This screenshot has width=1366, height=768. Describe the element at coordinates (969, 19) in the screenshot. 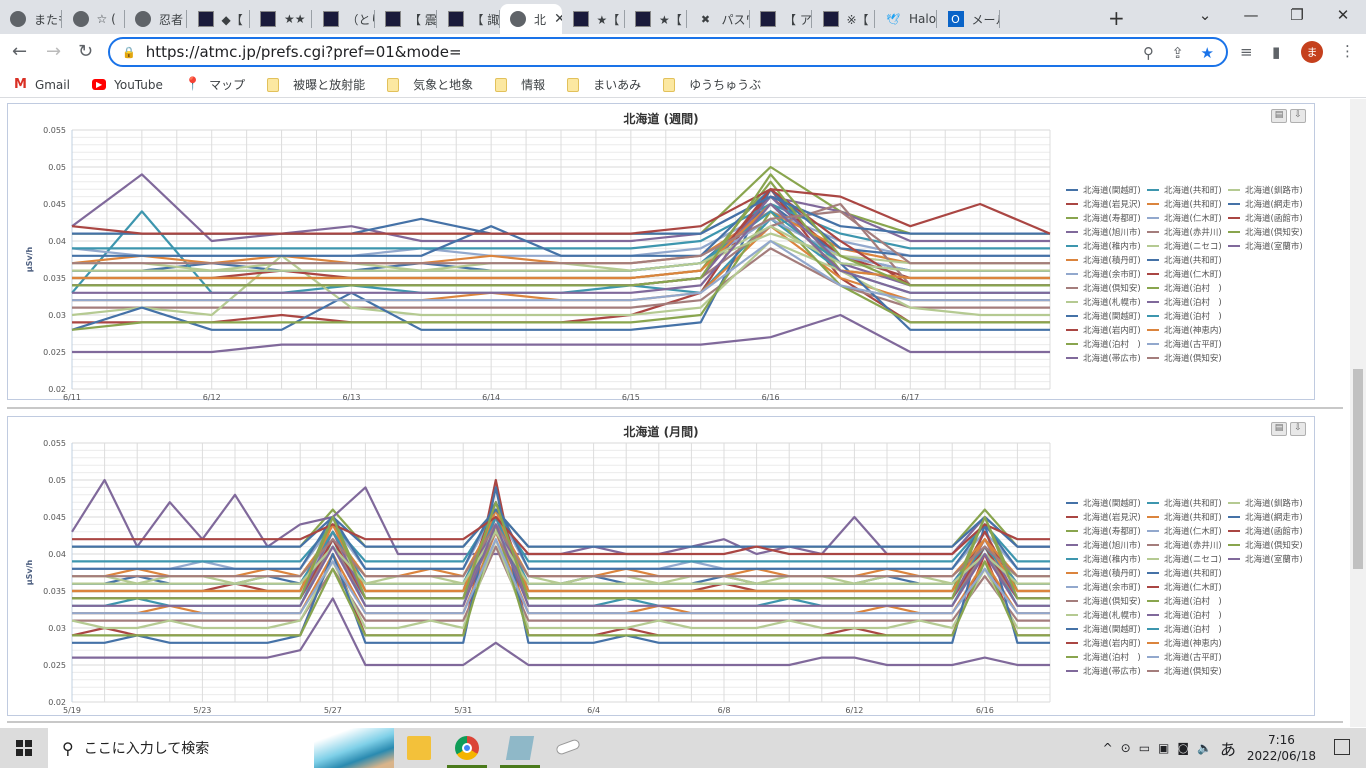

I see `tab: O メール` at that location.